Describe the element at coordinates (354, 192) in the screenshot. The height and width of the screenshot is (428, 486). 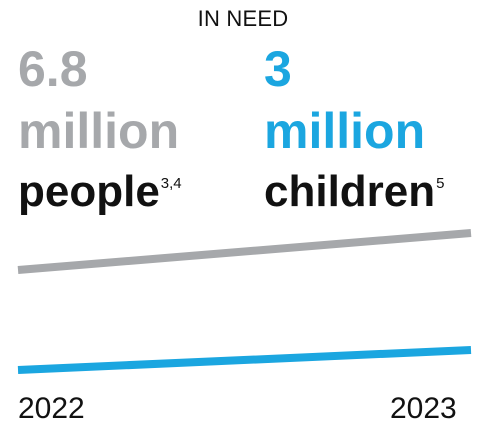
I see `children-label: children5` at that location.